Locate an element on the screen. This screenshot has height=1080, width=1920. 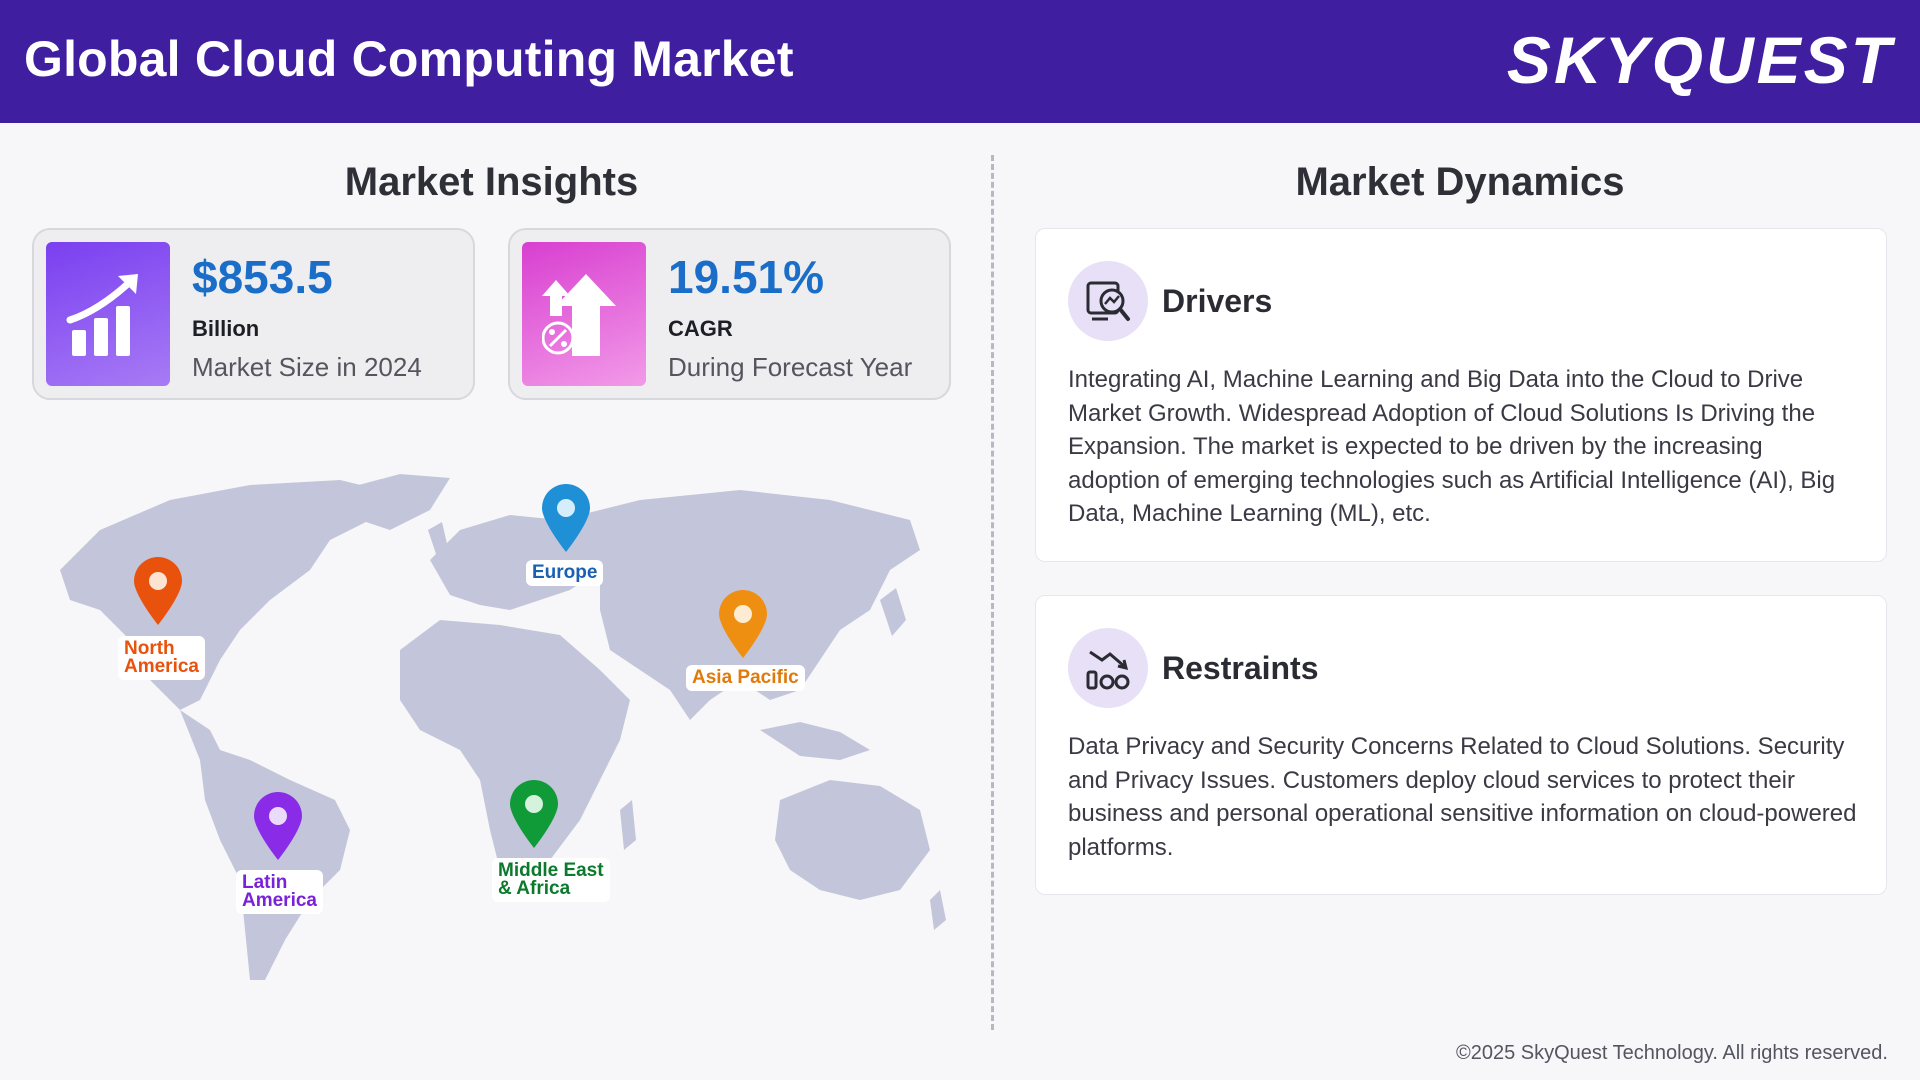
header-bar: Global Cloud Computing Market SKYQUEST is located at coordinates (960, 61).